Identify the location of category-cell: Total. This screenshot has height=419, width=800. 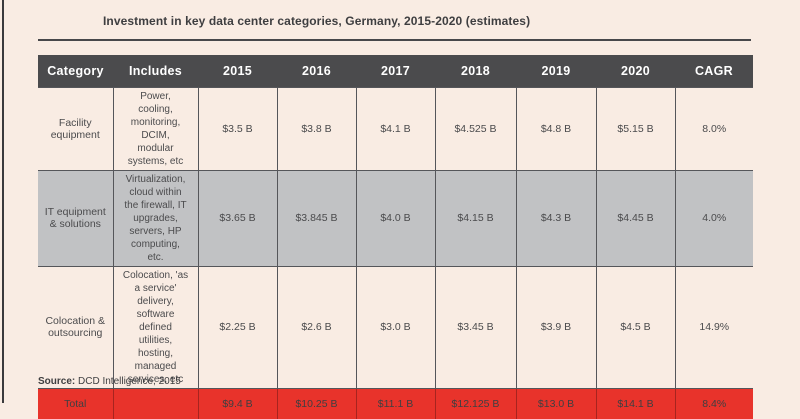
(76, 403).